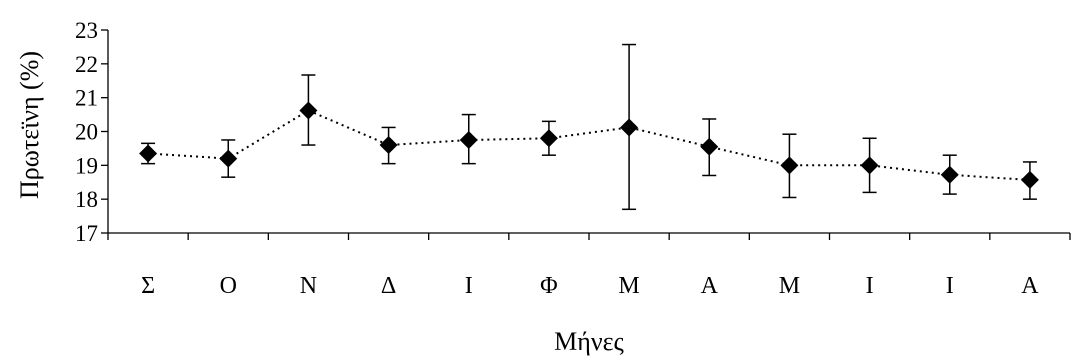 The width and height of the screenshot is (1072, 363). I want to click on y-tick-label: 19, so click(86, 165).